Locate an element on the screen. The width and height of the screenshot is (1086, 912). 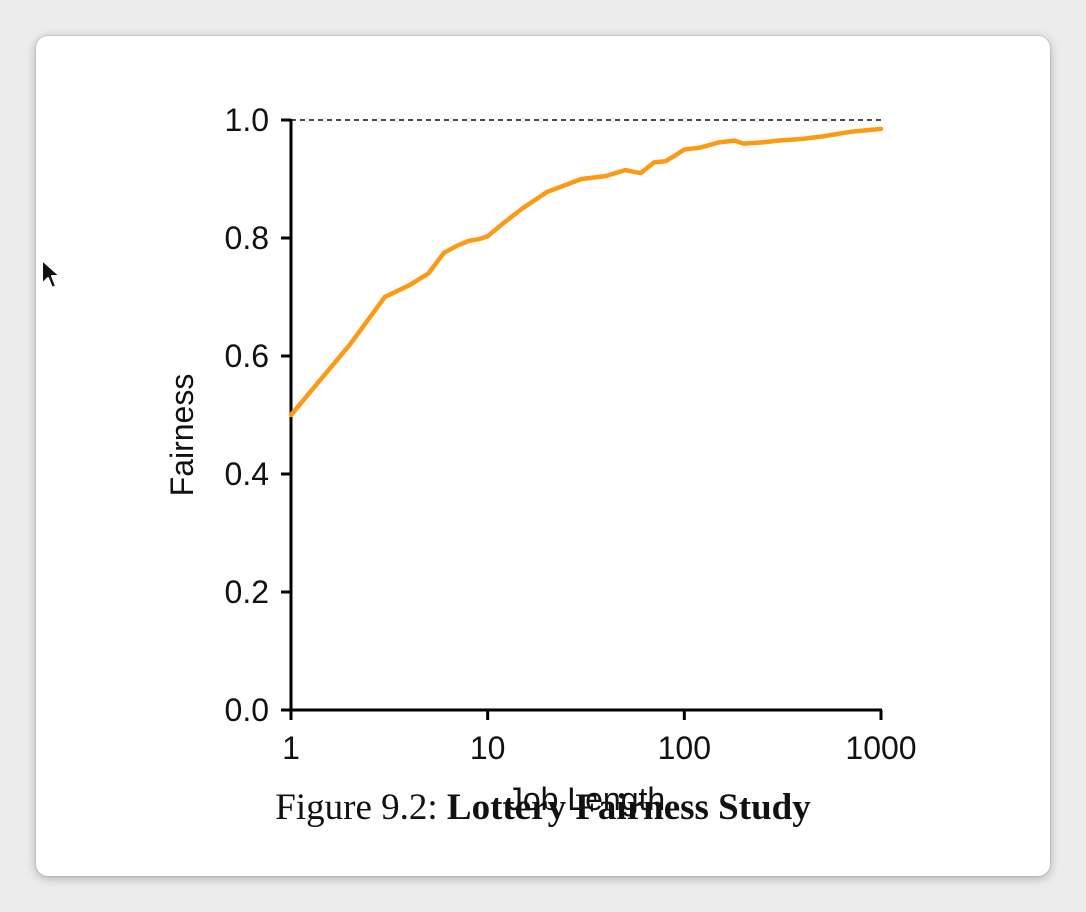
y-tick-label: 0.2 is located at coordinates (247, 592).